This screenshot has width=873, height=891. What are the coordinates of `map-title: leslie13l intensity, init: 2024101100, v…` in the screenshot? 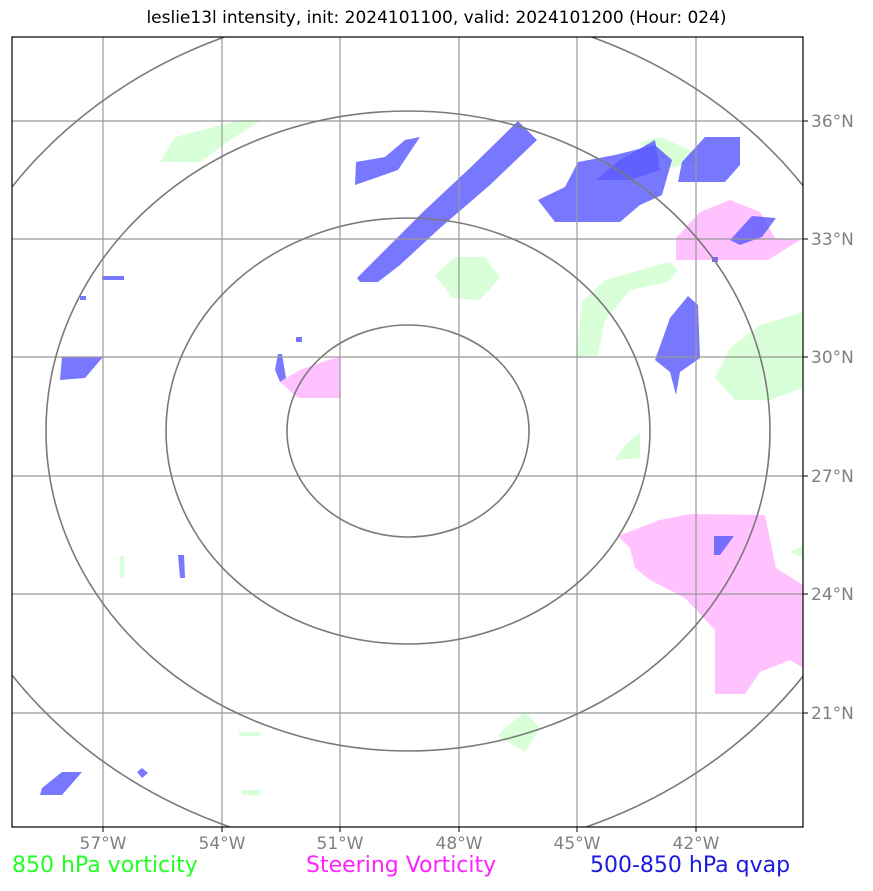 It's located at (436, 18).